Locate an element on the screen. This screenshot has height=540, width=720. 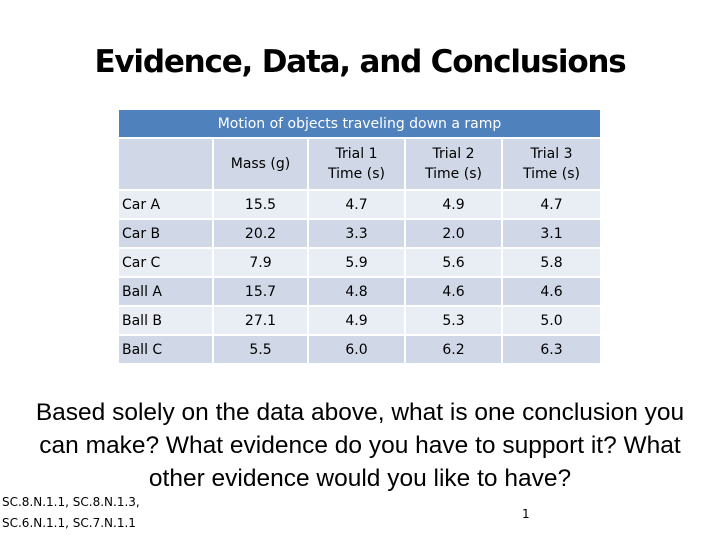
standards-line: SC.6.N.1.1, SC.7.N.1.1 is located at coordinates (69, 523).